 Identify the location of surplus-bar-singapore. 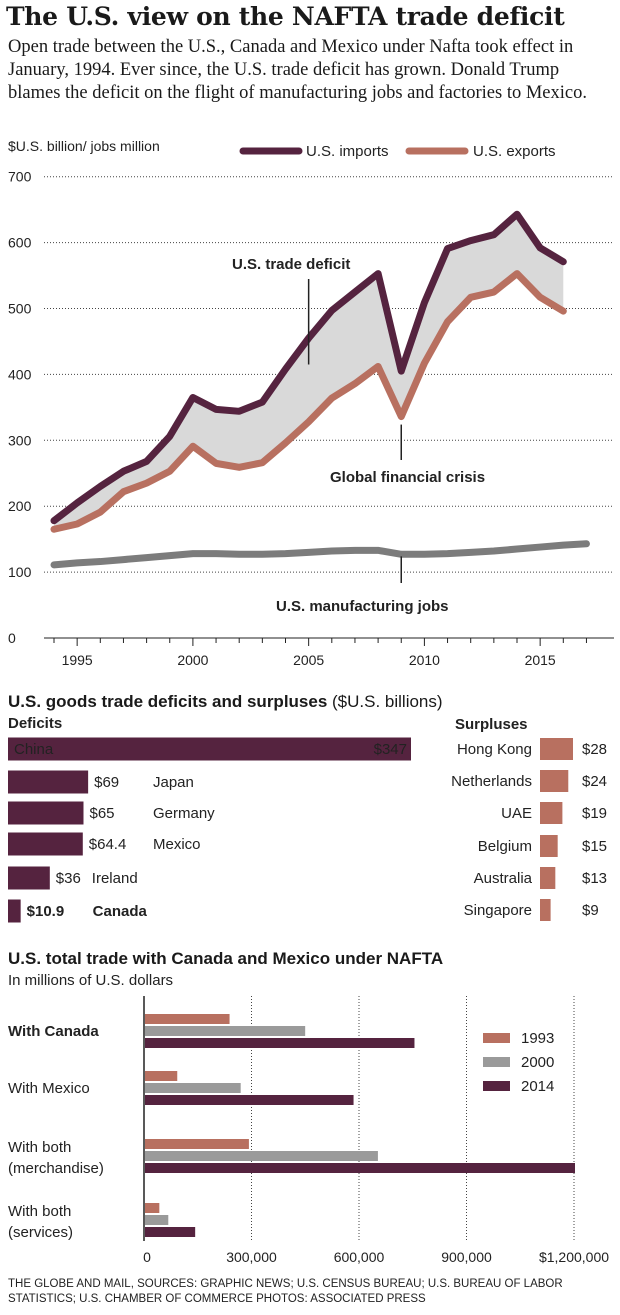
(545, 910).